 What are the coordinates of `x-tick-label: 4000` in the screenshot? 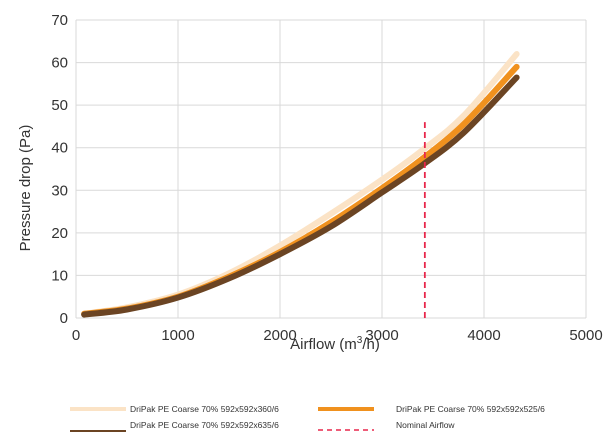 It's located at (483, 335).